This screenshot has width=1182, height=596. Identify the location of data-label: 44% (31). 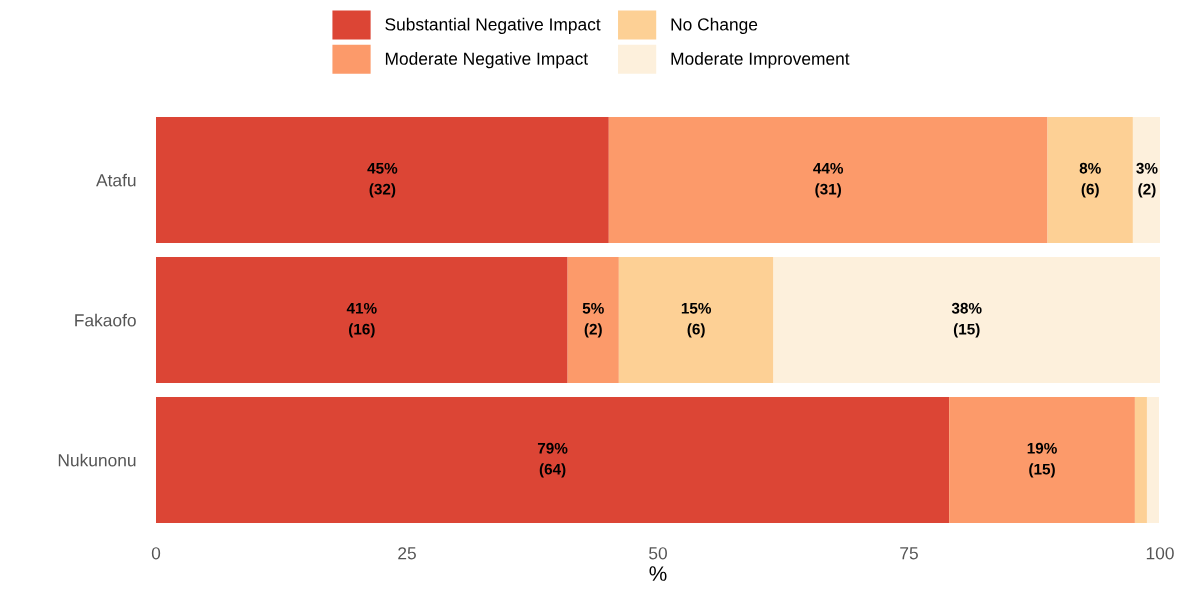
(828, 180).